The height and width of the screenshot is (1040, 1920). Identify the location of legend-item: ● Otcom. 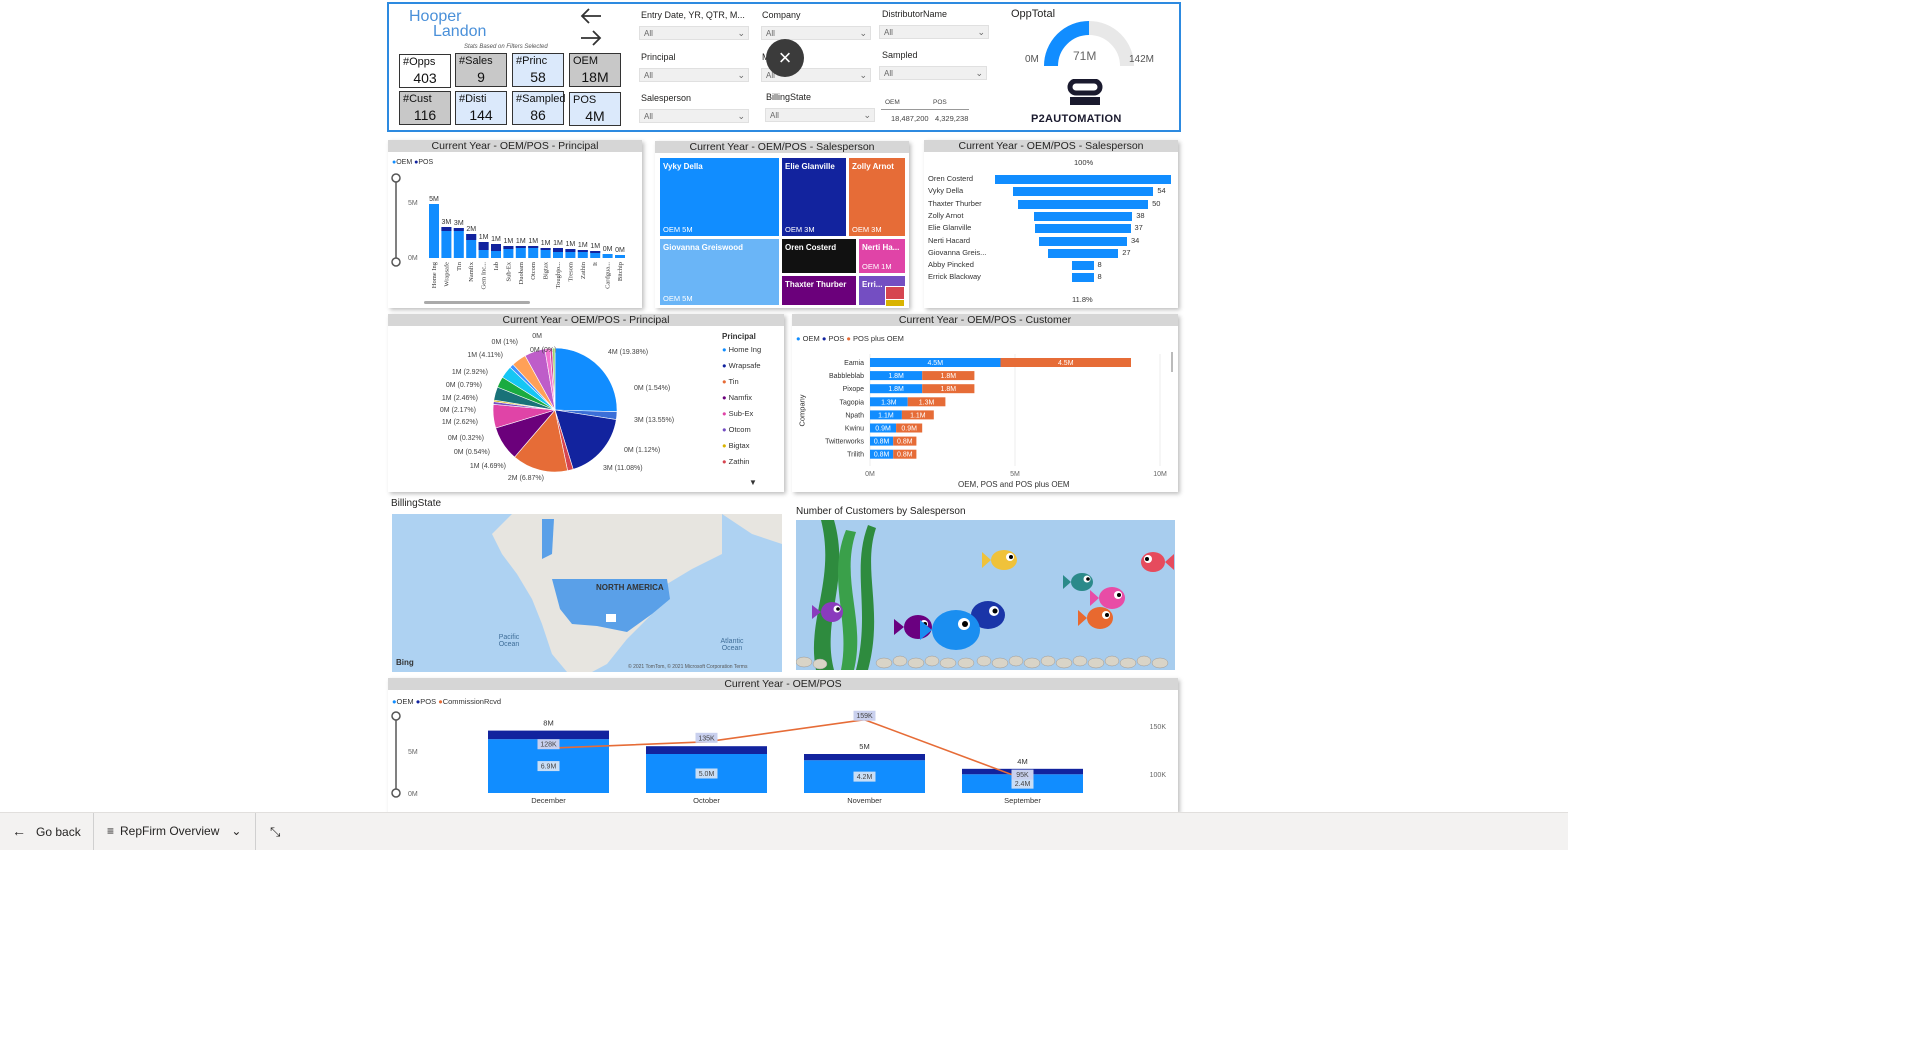
(736, 429).